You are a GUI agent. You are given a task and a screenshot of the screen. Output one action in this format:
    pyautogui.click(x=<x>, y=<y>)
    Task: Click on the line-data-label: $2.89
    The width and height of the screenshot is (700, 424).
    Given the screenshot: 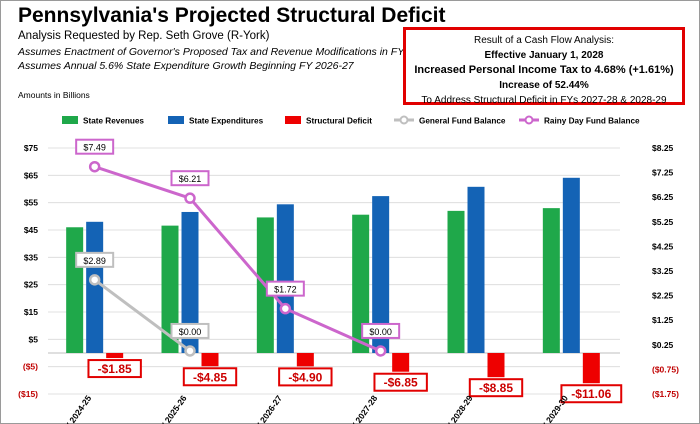 What is the action you would take?
    pyautogui.click(x=94, y=261)
    